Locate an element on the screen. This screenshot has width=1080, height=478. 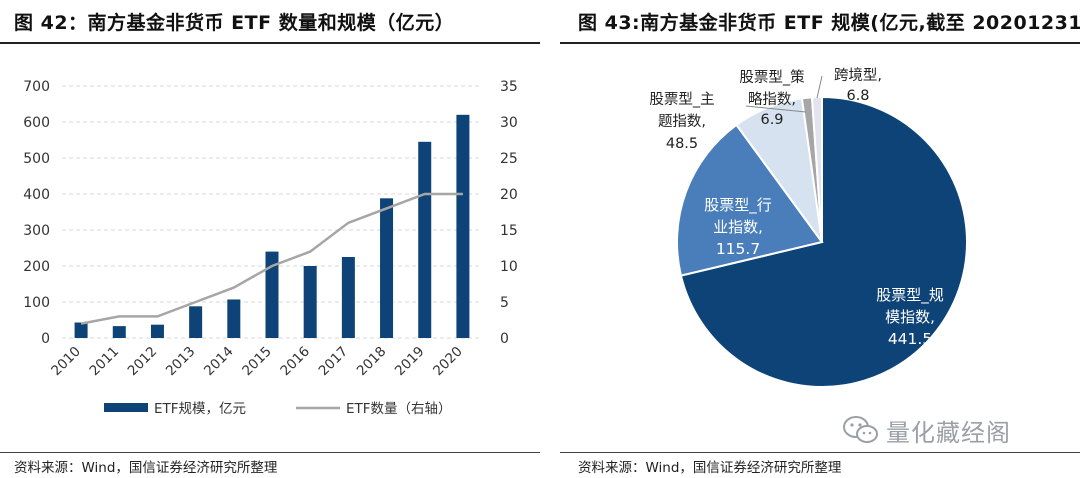
bar-2020 is located at coordinates (463, 226).